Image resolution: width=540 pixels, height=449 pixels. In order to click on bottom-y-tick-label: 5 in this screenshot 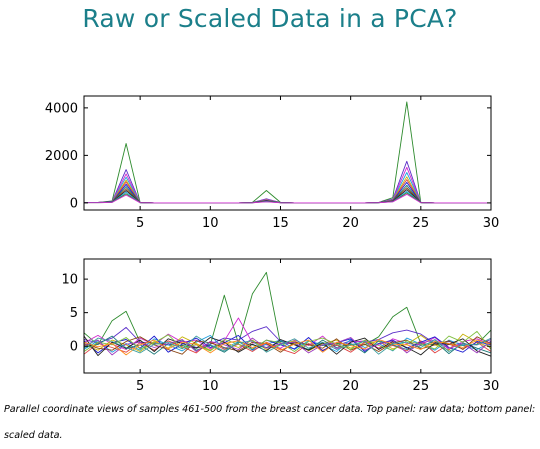, I will do `click(74, 313)`.